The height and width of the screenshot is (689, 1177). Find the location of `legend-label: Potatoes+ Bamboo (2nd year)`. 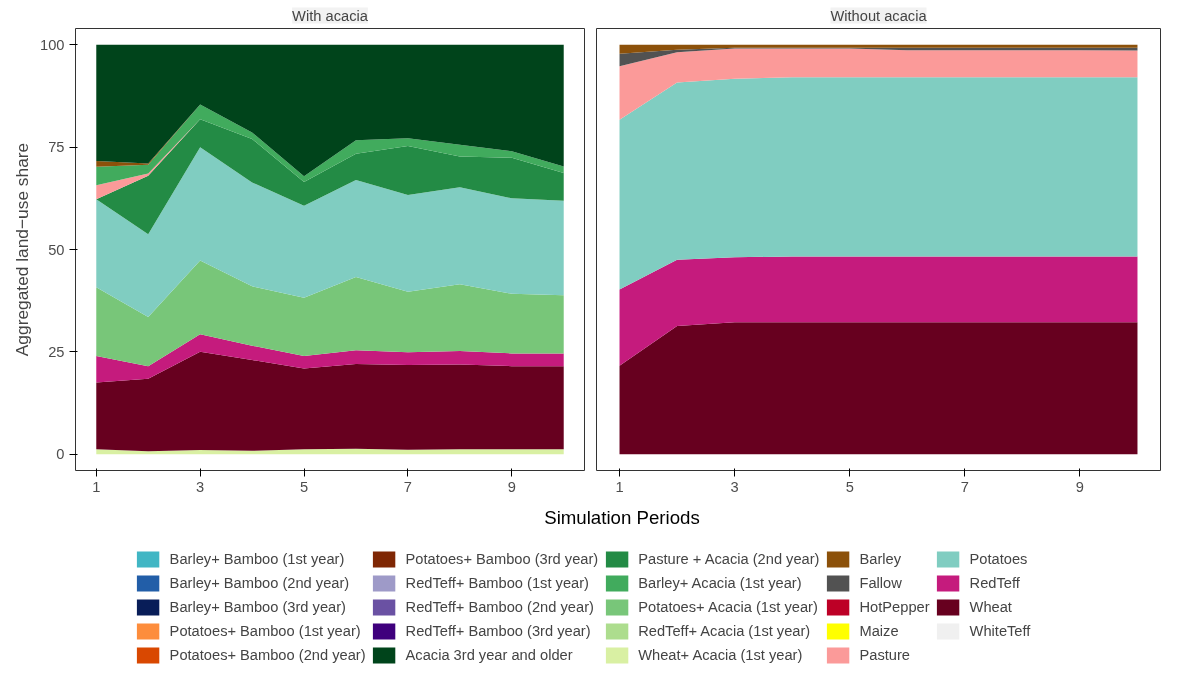

legend-label: Potatoes+ Bamboo (2nd year) is located at coordinates (267, 655).